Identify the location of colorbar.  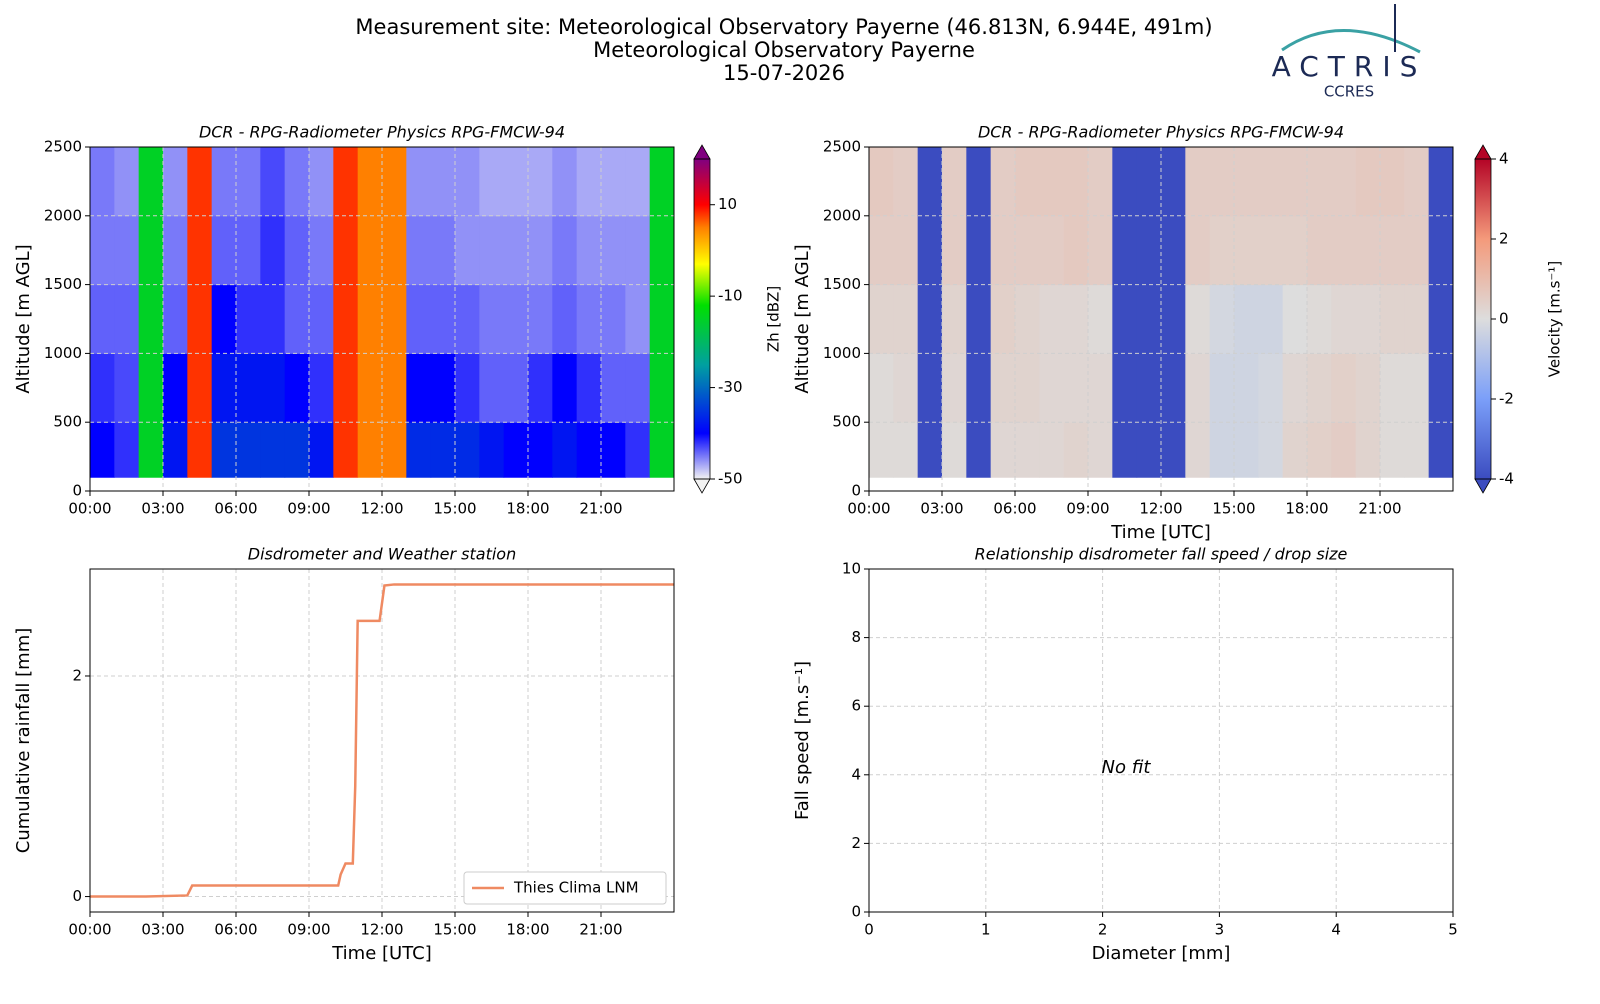
(702, 319).